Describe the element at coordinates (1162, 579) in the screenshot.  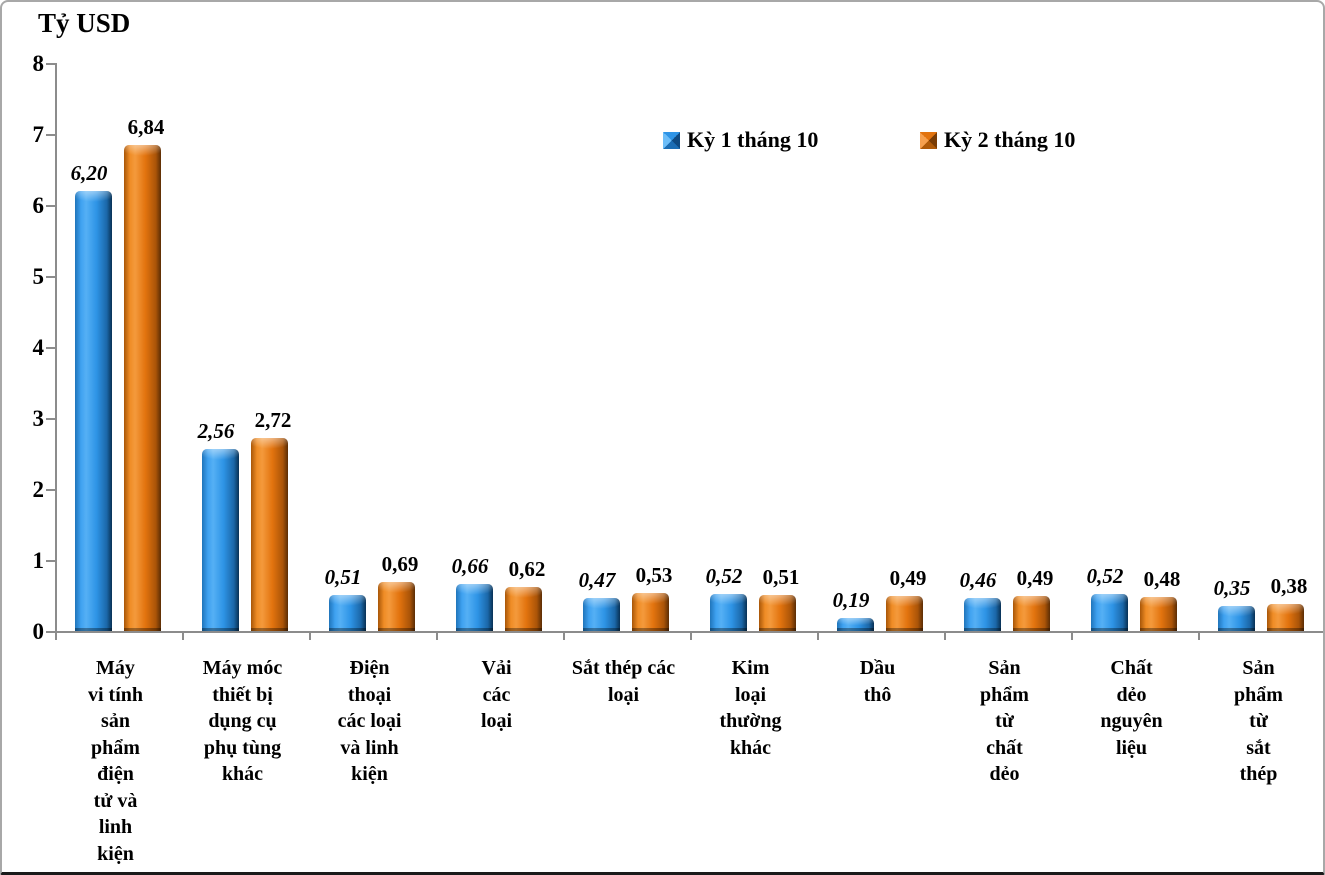
I see `value-label-ky2: 0,48` at that location.